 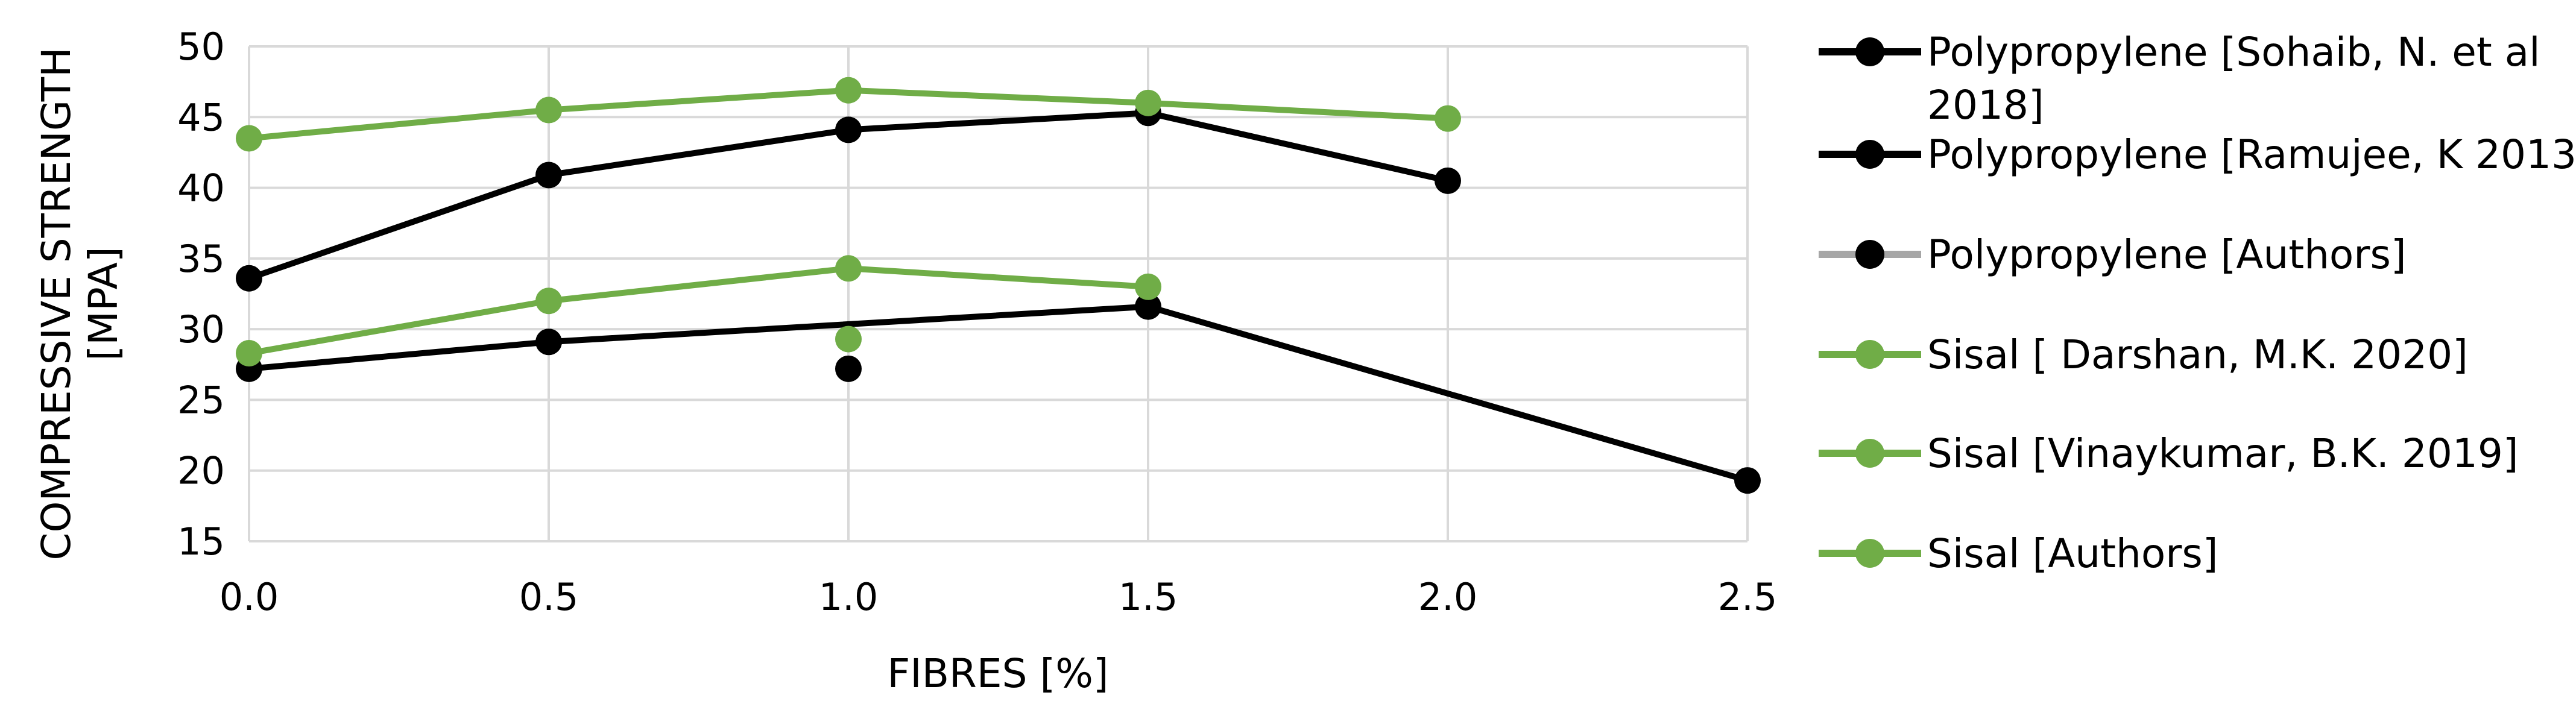 I want to click on legend-label: Sisal [ Darshan, M.K. 2020], so click(x=2197, y=355).